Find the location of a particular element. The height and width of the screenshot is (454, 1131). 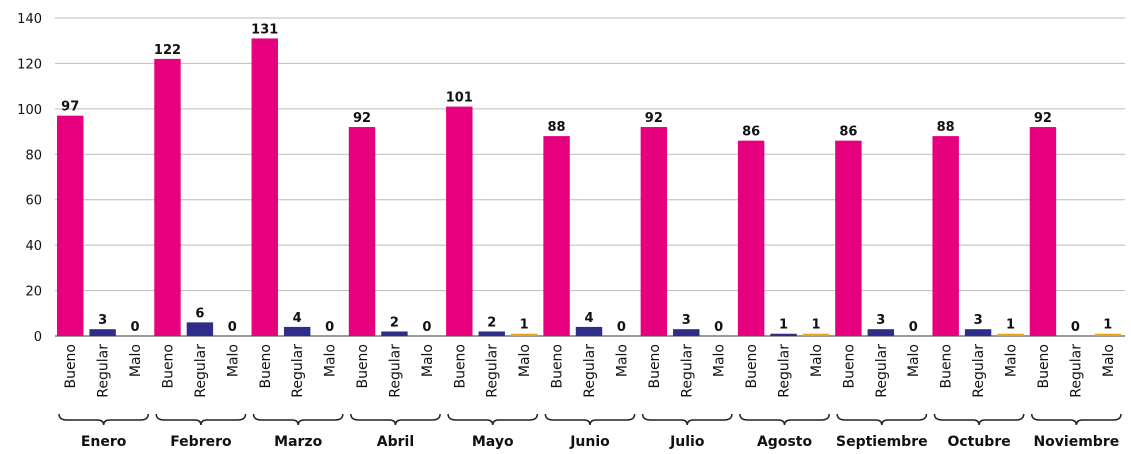

category-label: Abril is located at coordinates (395, 442).